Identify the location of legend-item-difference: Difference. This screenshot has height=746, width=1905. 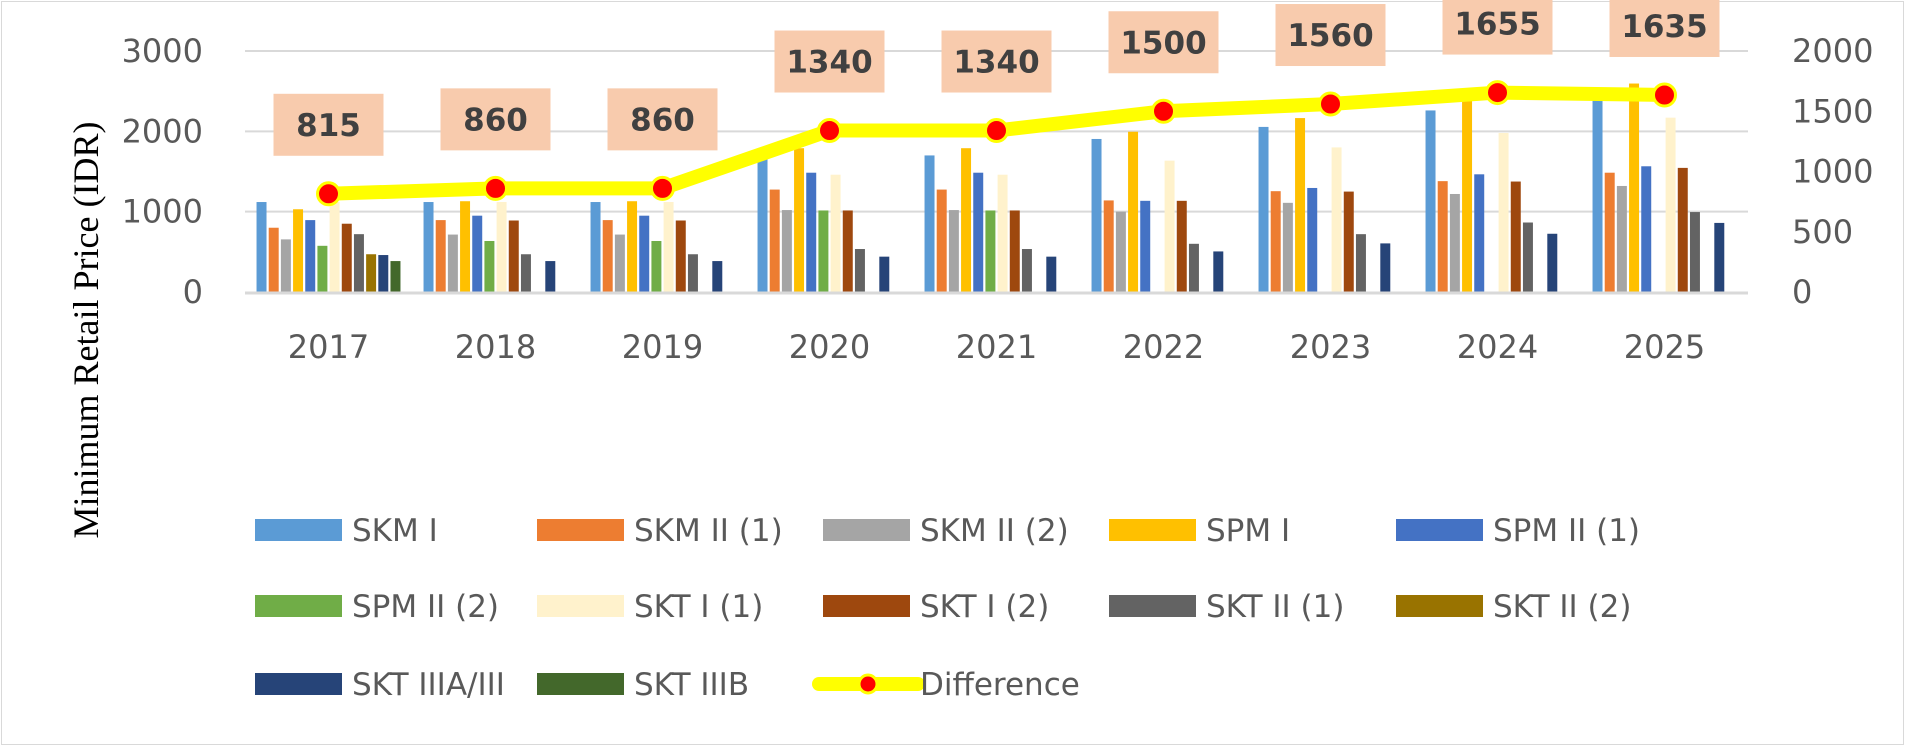
(946, 685).